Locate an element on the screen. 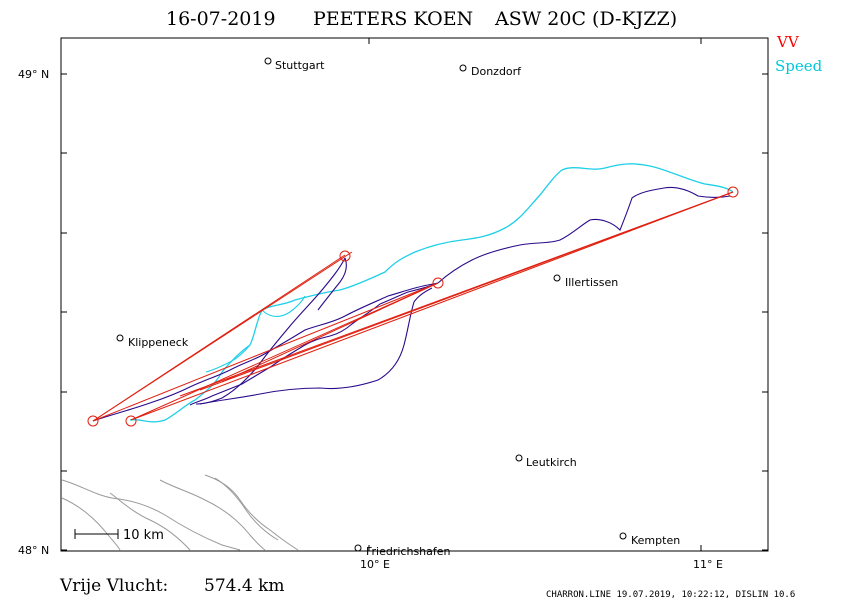 This screenshot has width=853, height=603. legend-speed: Speed is located at coordinates (799, 66).